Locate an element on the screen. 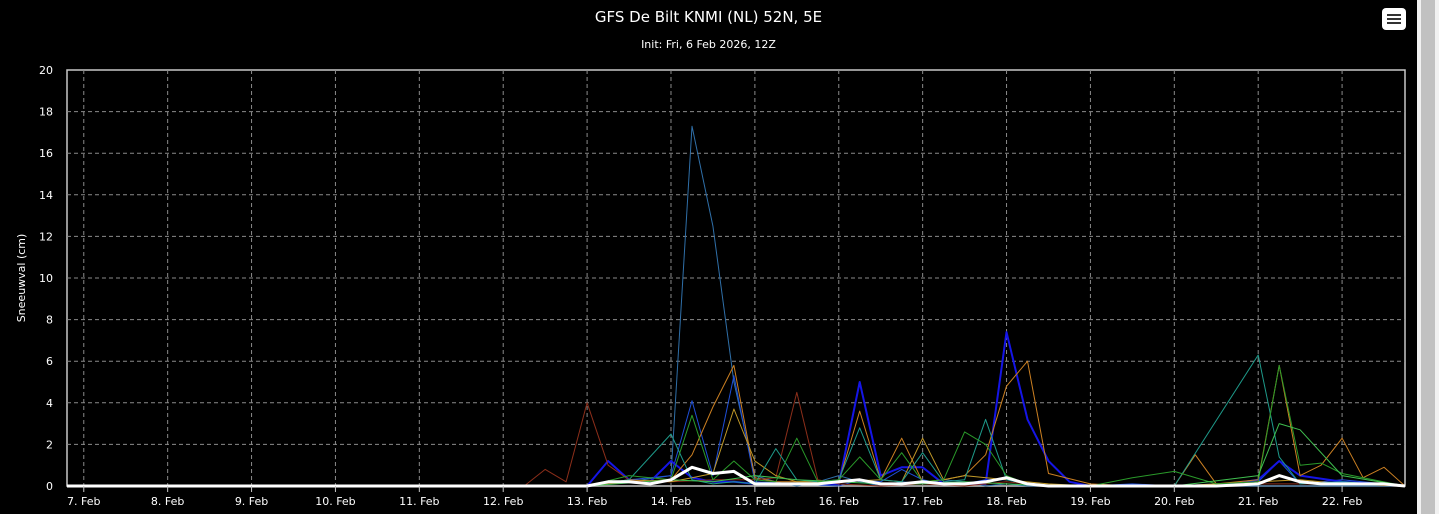 The image size is (1439, 514). y-tick-label: 10 is located at coordinates (46, 278).